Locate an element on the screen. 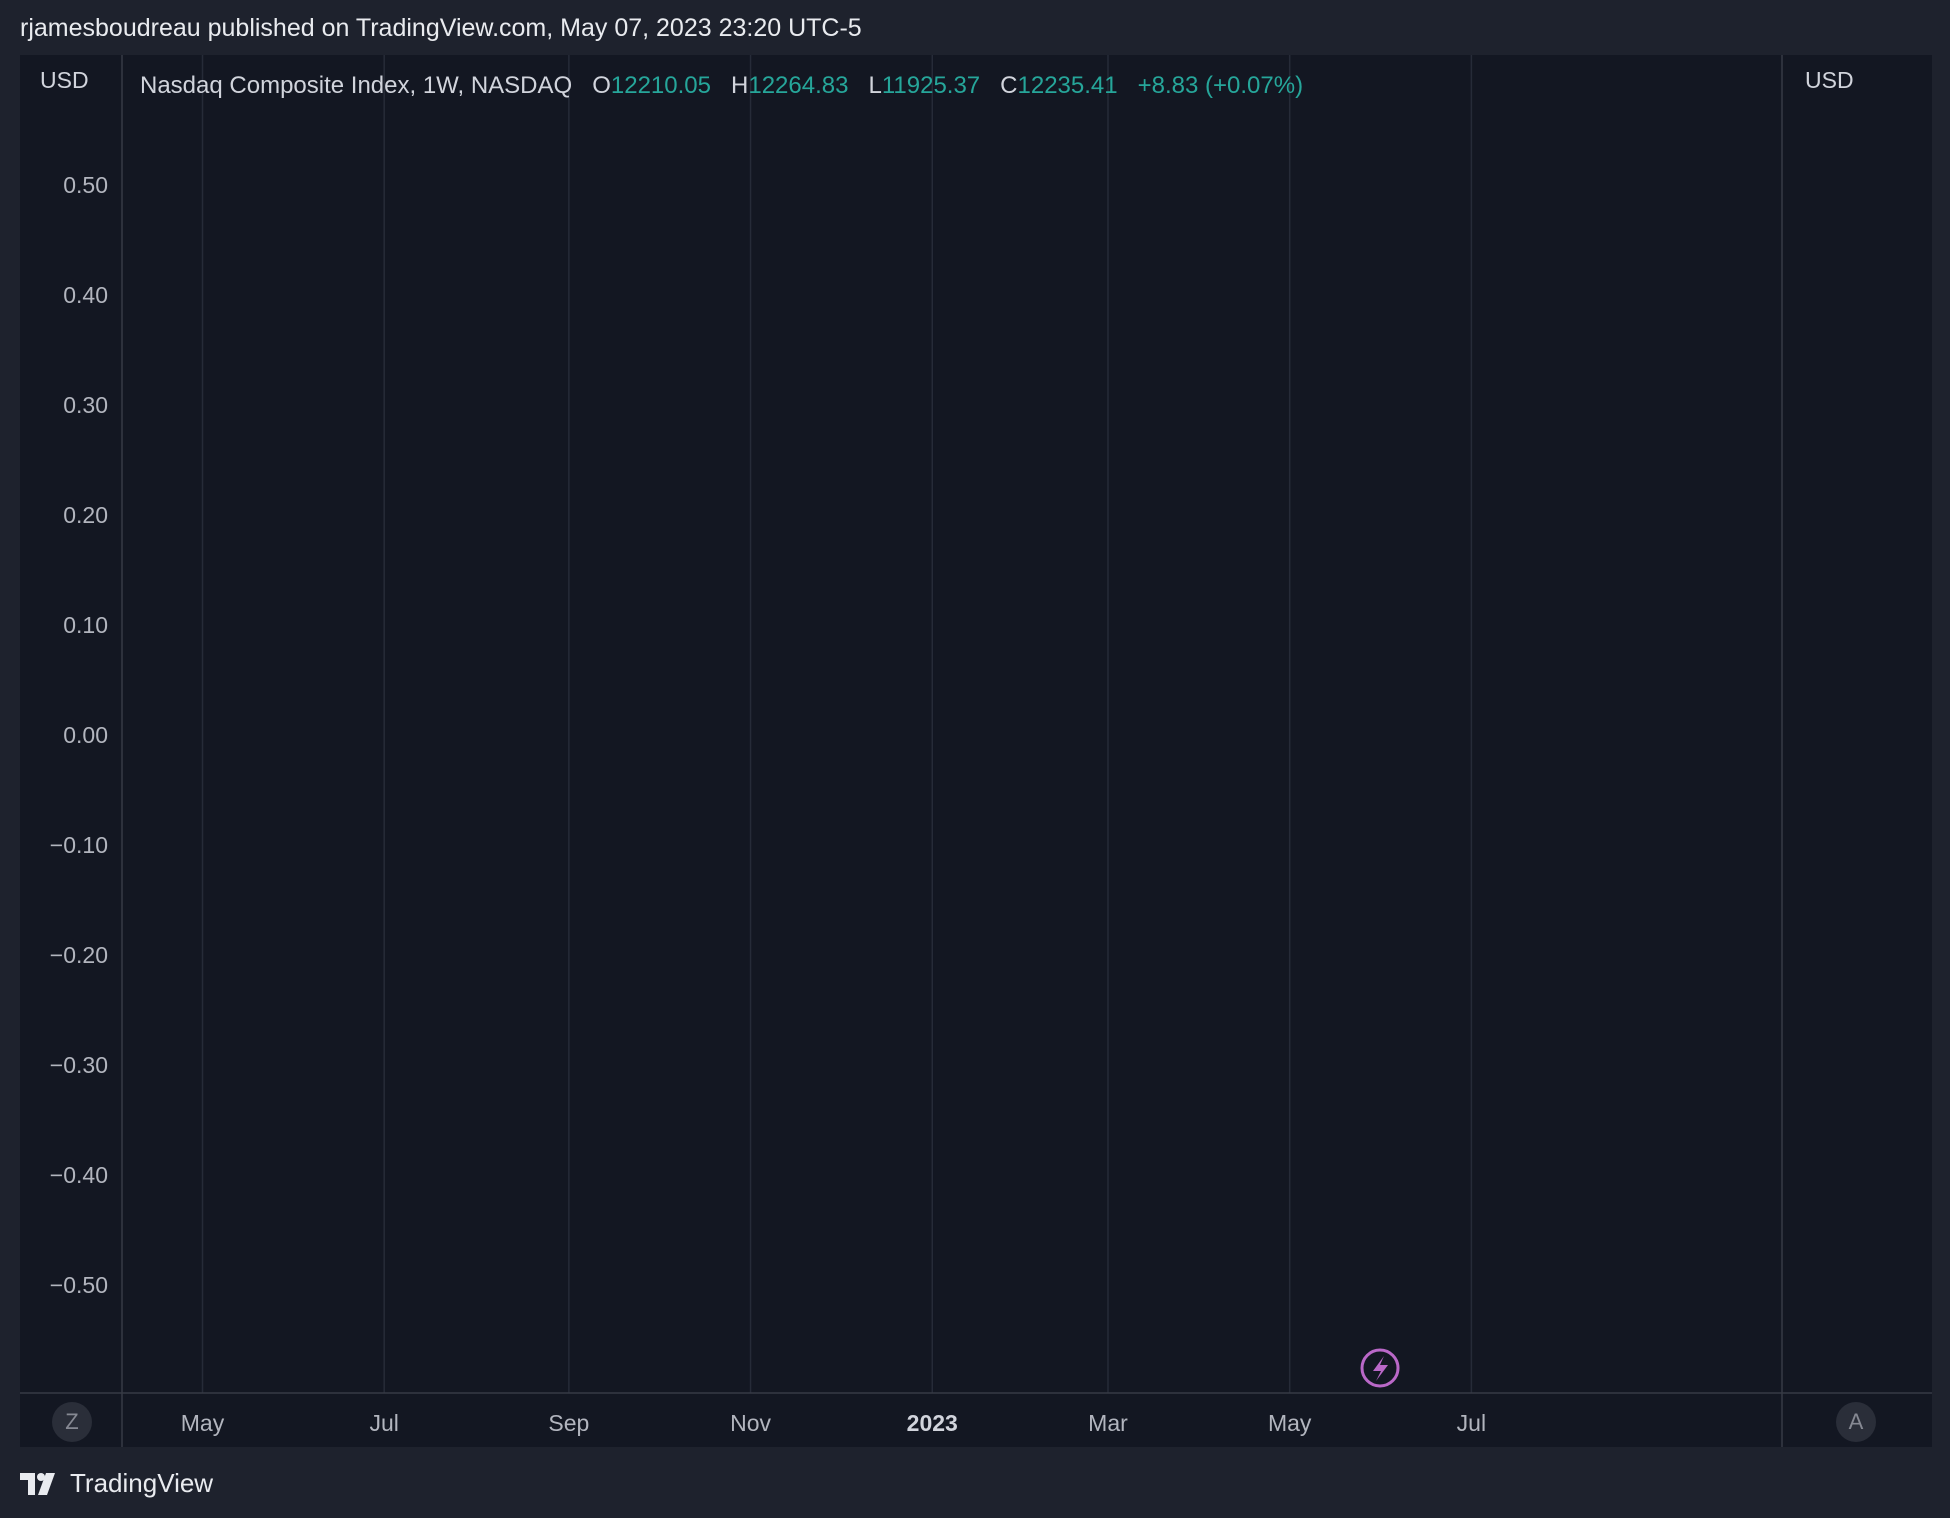 Image resolution: width=1950 pixels, height=1518 pixels. lightning-bolt-icon is located at coordinates (1380, 1368).